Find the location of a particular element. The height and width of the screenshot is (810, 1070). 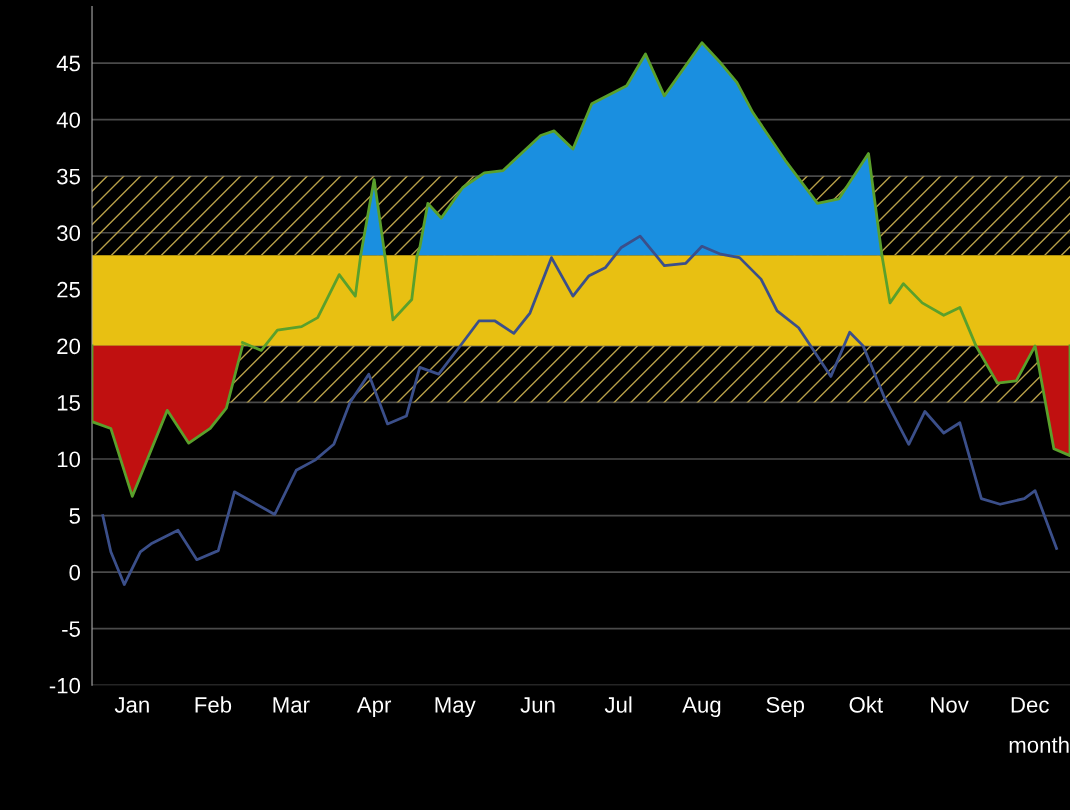

y-tick-label: 10 is located at coordinates (69, 459).